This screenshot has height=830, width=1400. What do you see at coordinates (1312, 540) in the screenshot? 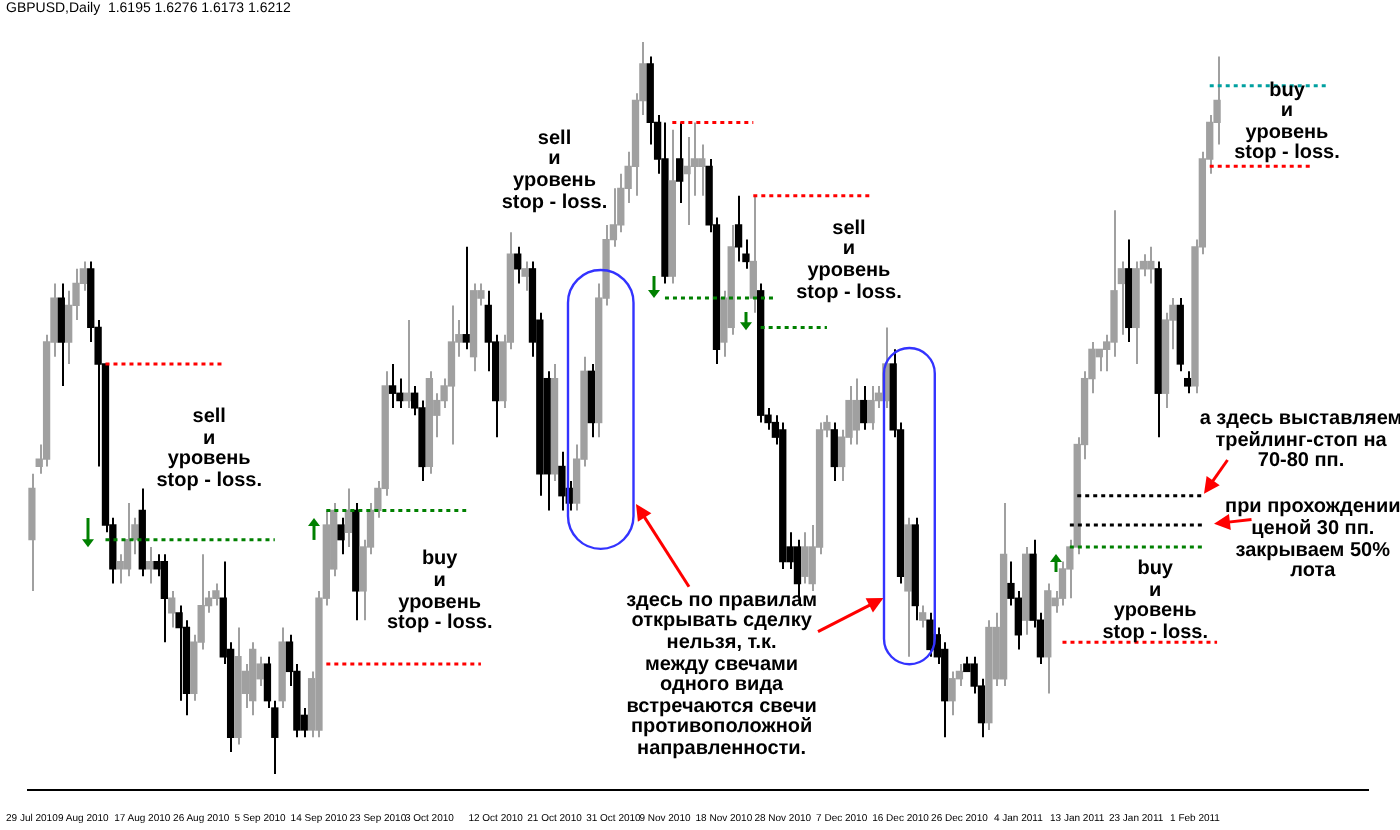
I see `annotation: при прохождении ценой 30 пп. закрываем 50% лота` at bounding box center [1312, 540].